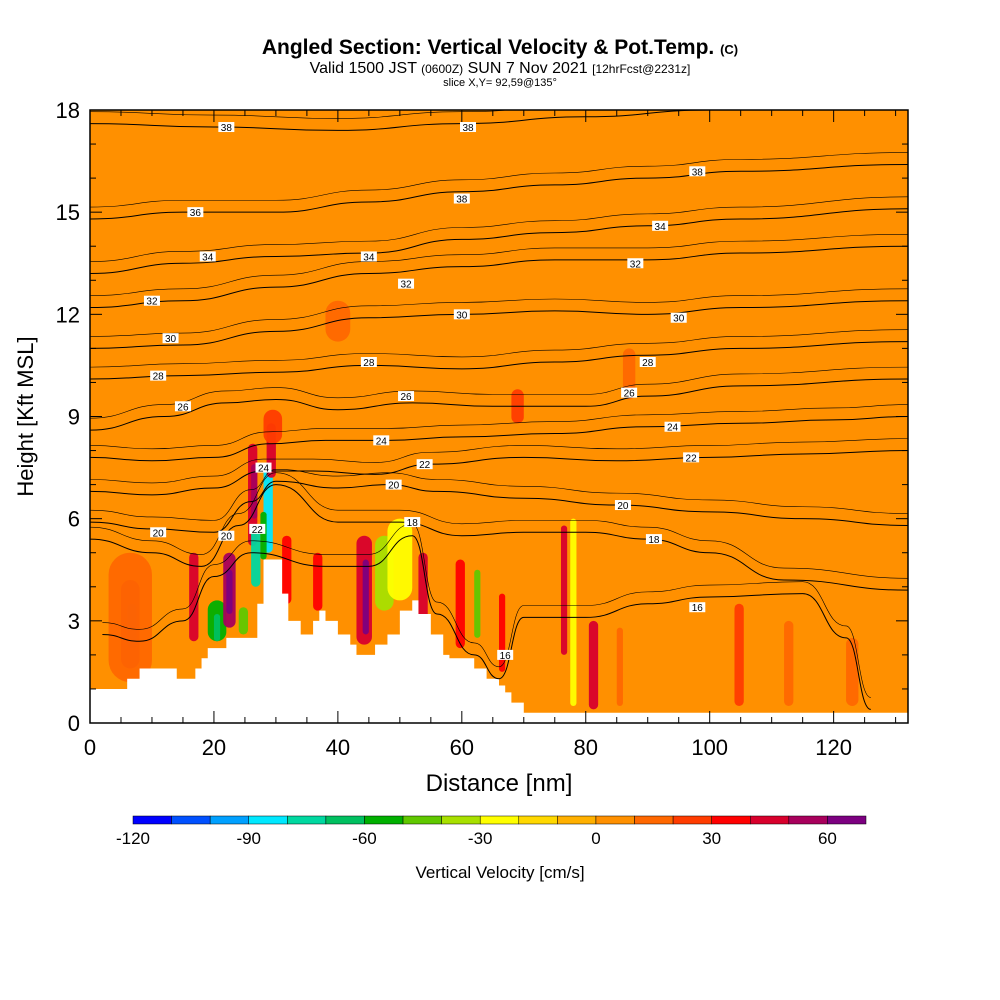  I want to click on y-tick-label: 15, so click(68, 212).